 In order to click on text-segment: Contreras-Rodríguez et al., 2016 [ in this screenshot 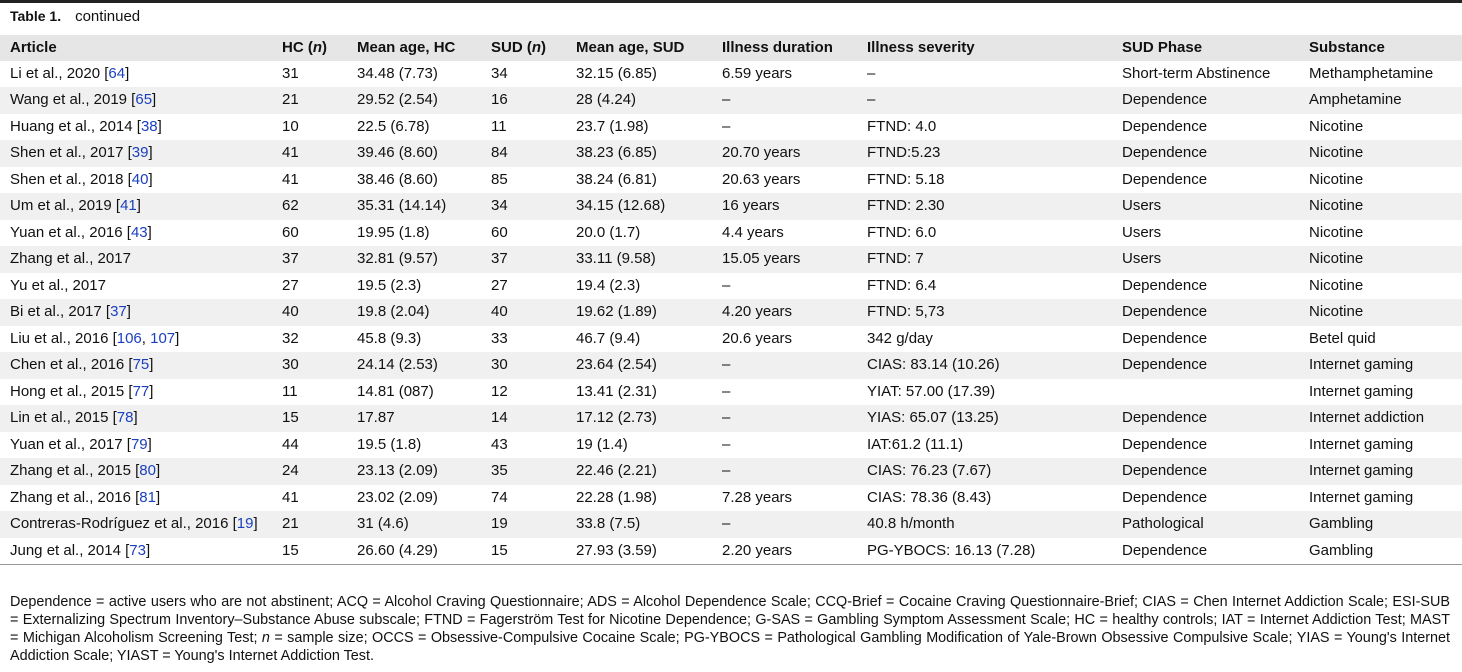, I will do `click(123, 523)`.